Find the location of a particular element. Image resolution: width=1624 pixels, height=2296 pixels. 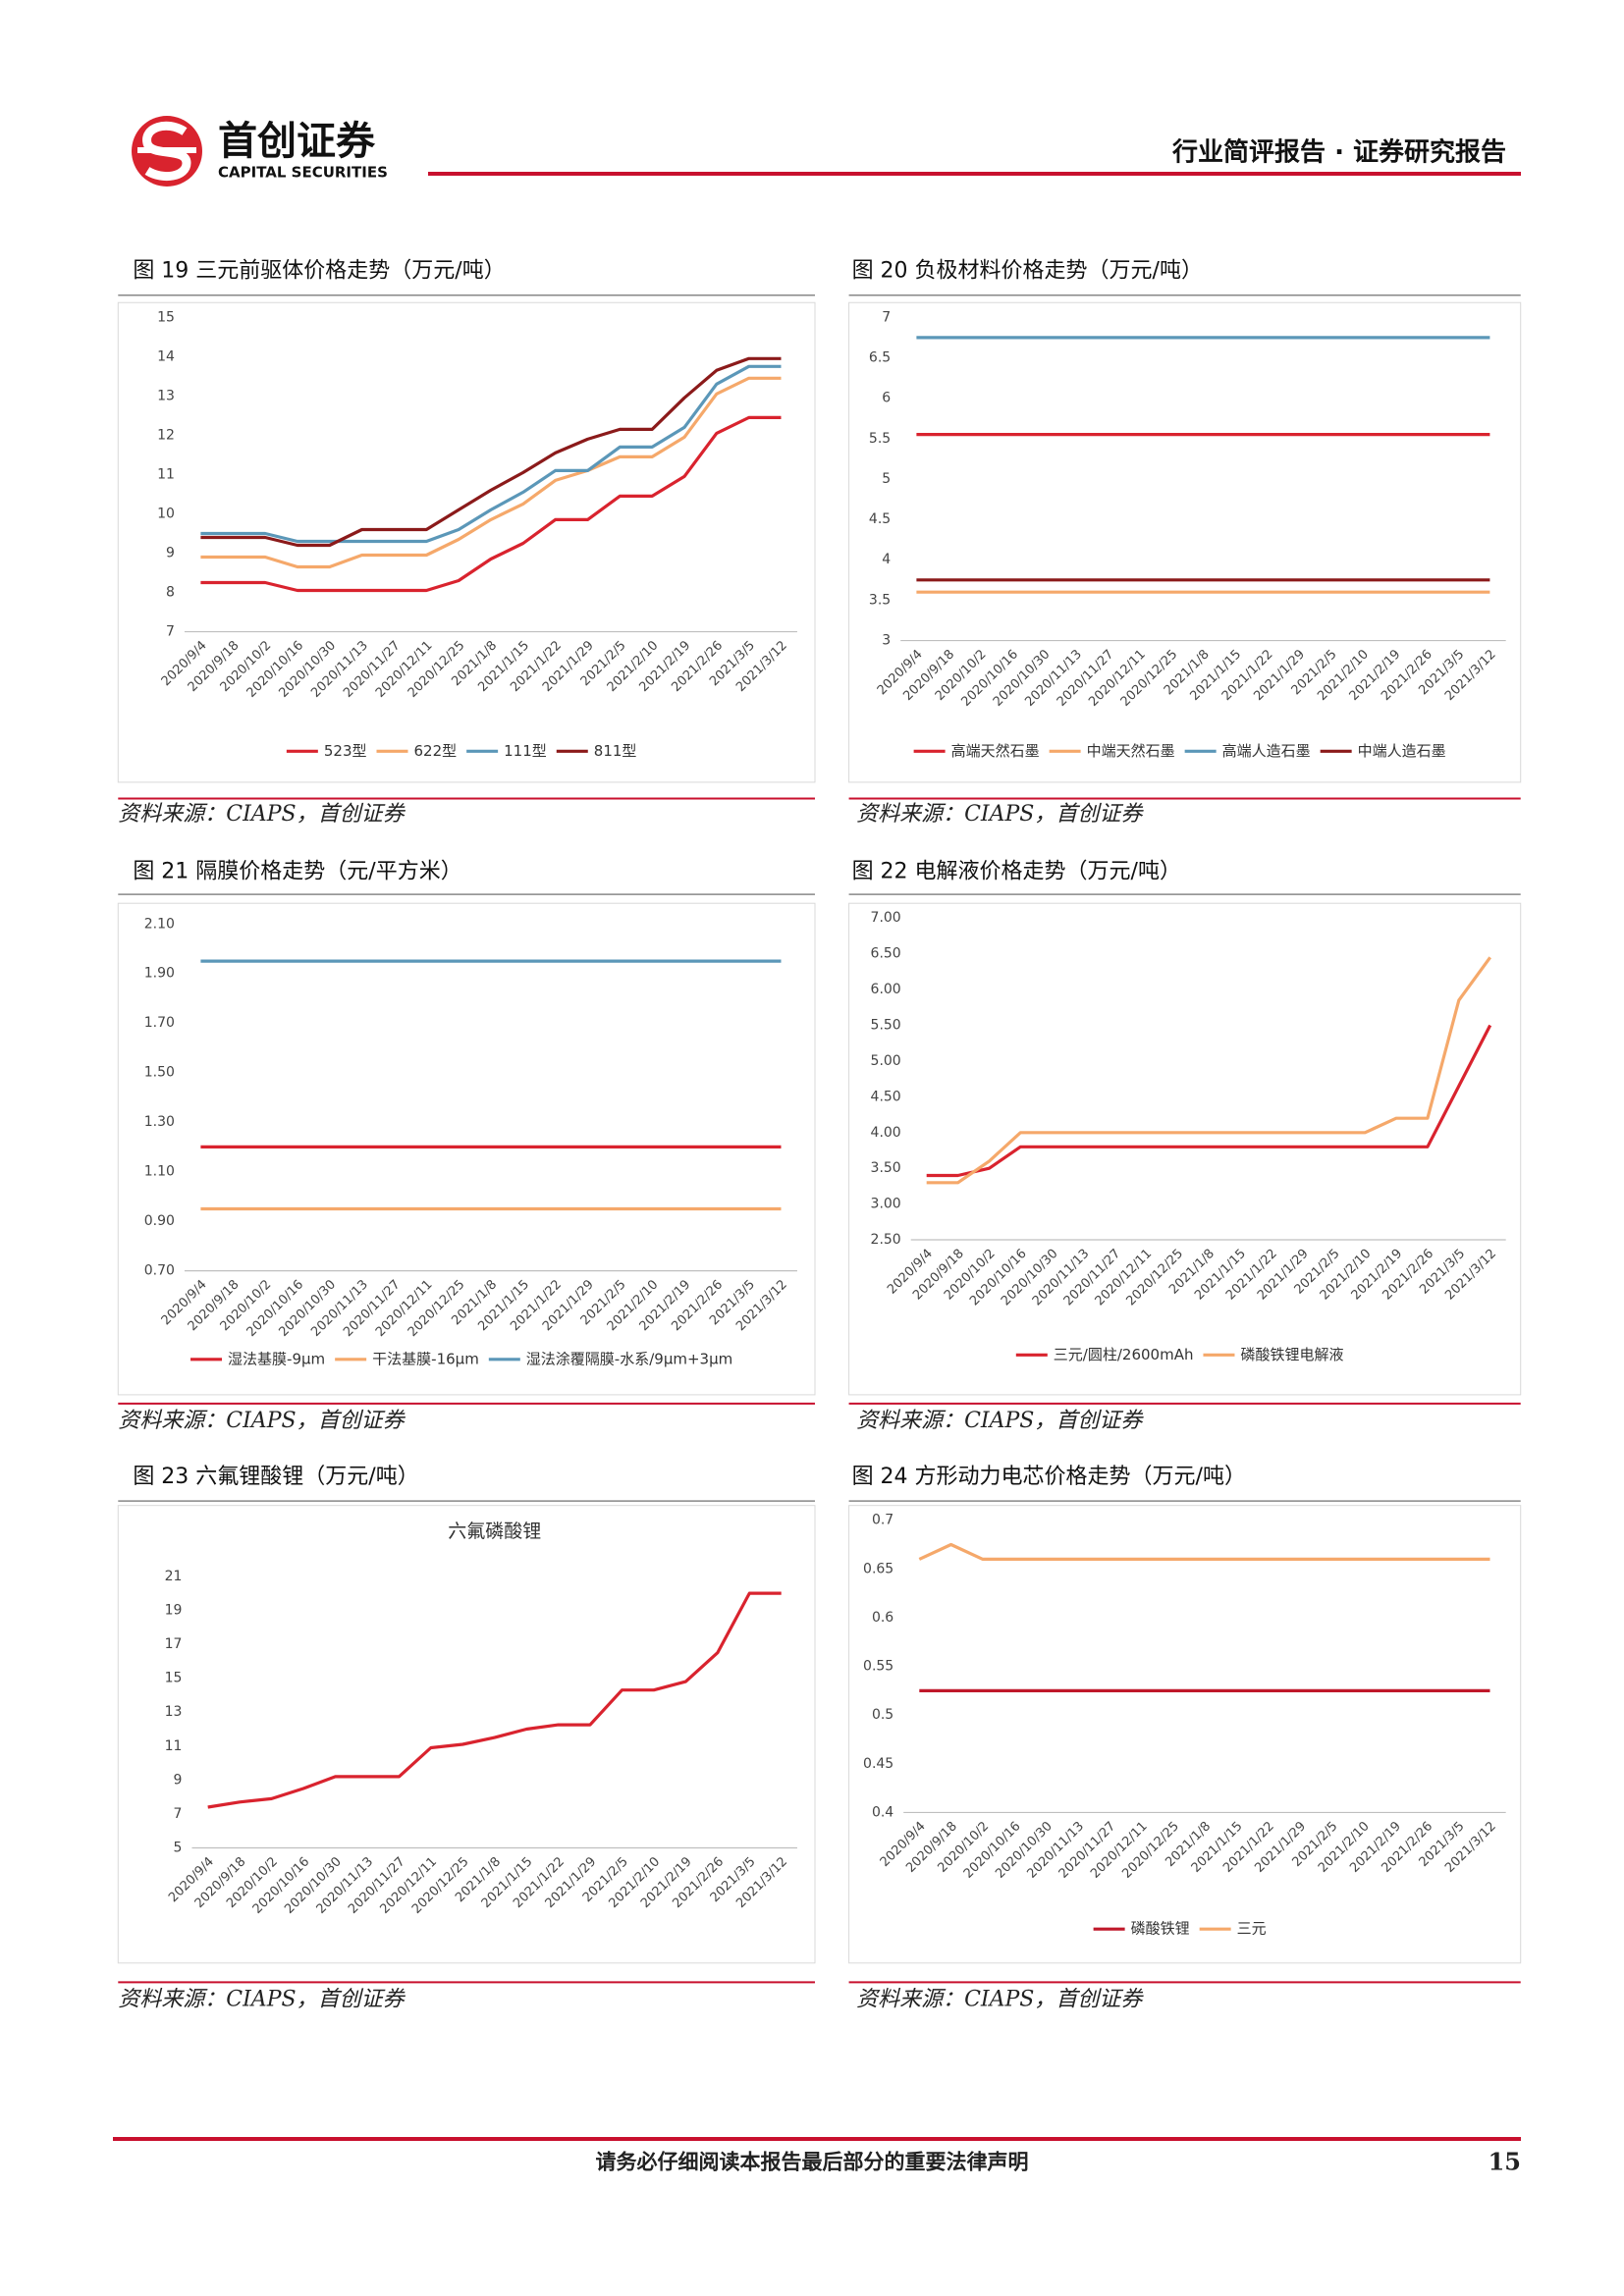

y-tick-label: 0.4 is located at coordinates (882, 1812).